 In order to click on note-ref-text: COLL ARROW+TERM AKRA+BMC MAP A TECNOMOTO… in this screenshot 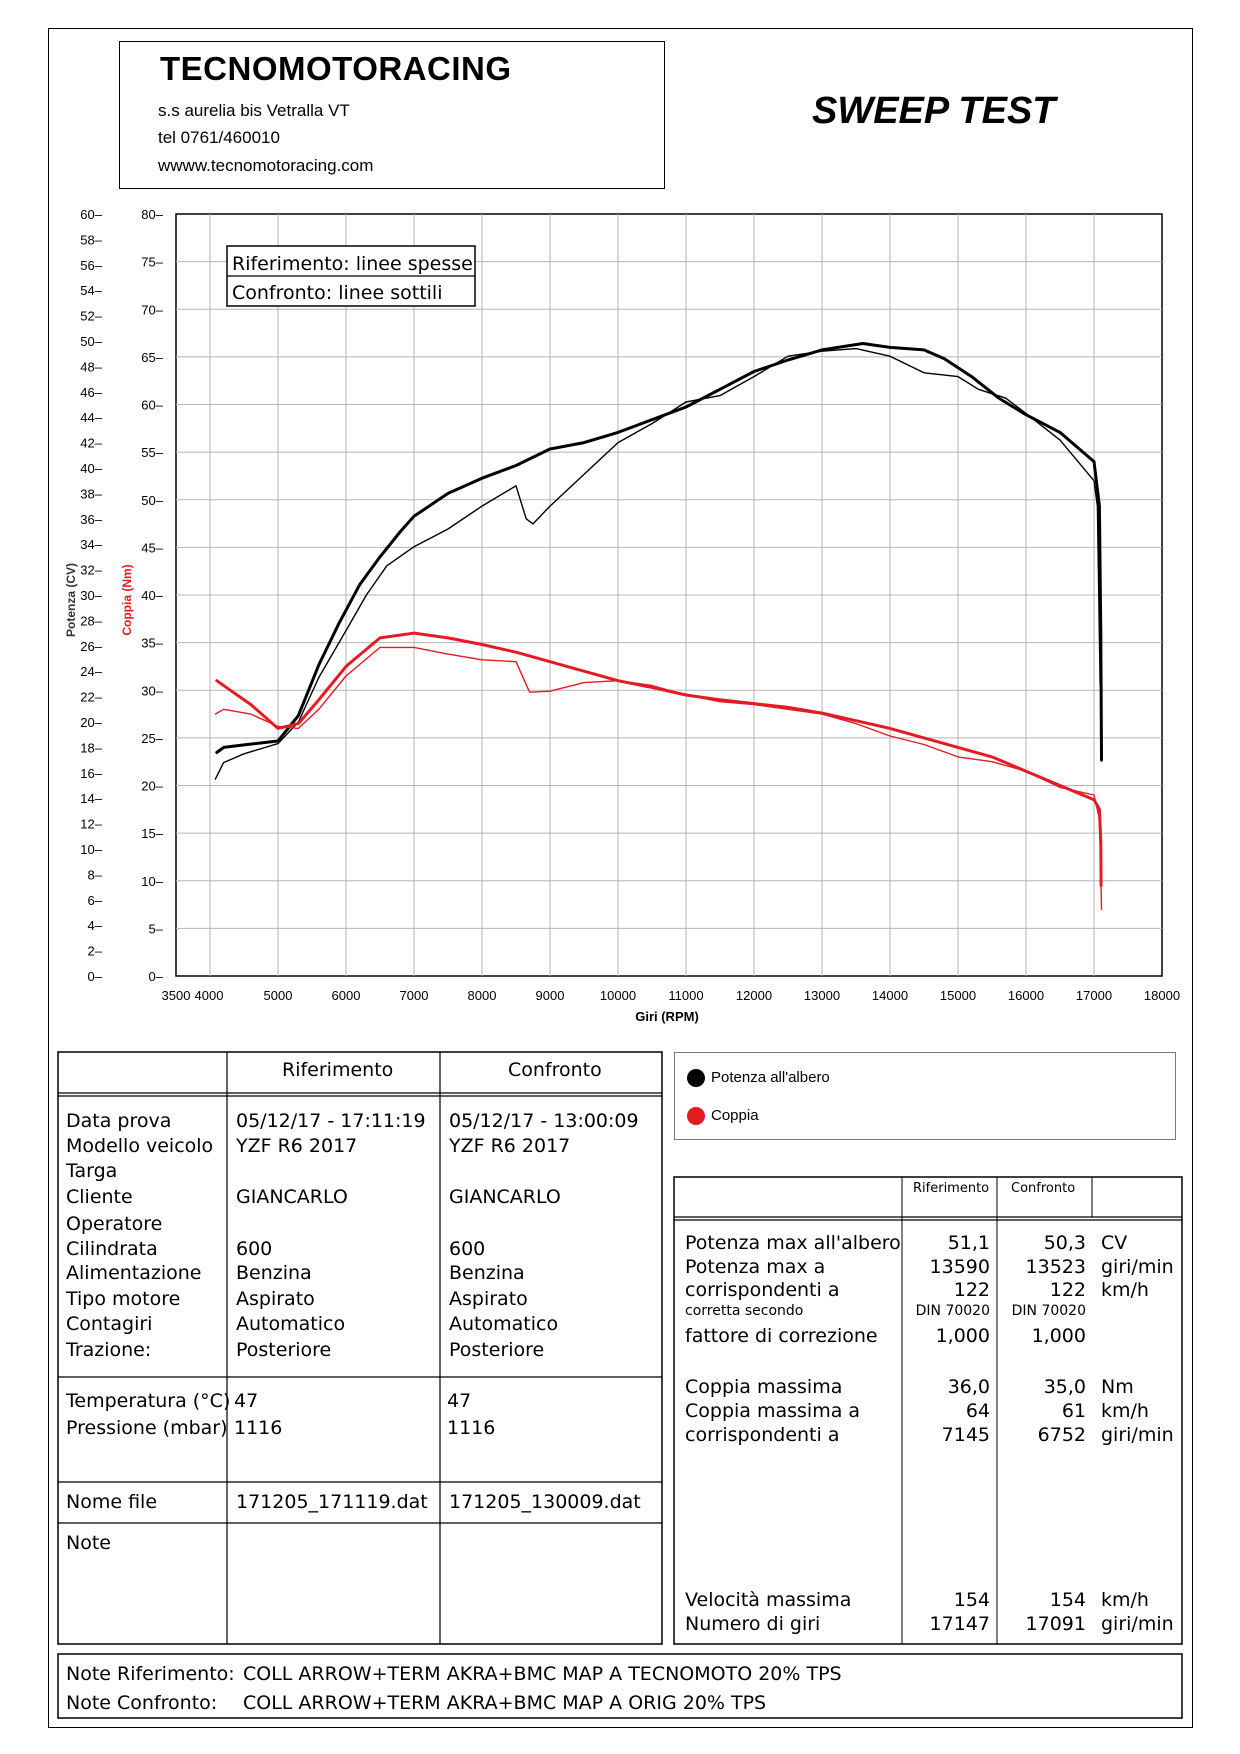, I will do `click(542, 1674)`.